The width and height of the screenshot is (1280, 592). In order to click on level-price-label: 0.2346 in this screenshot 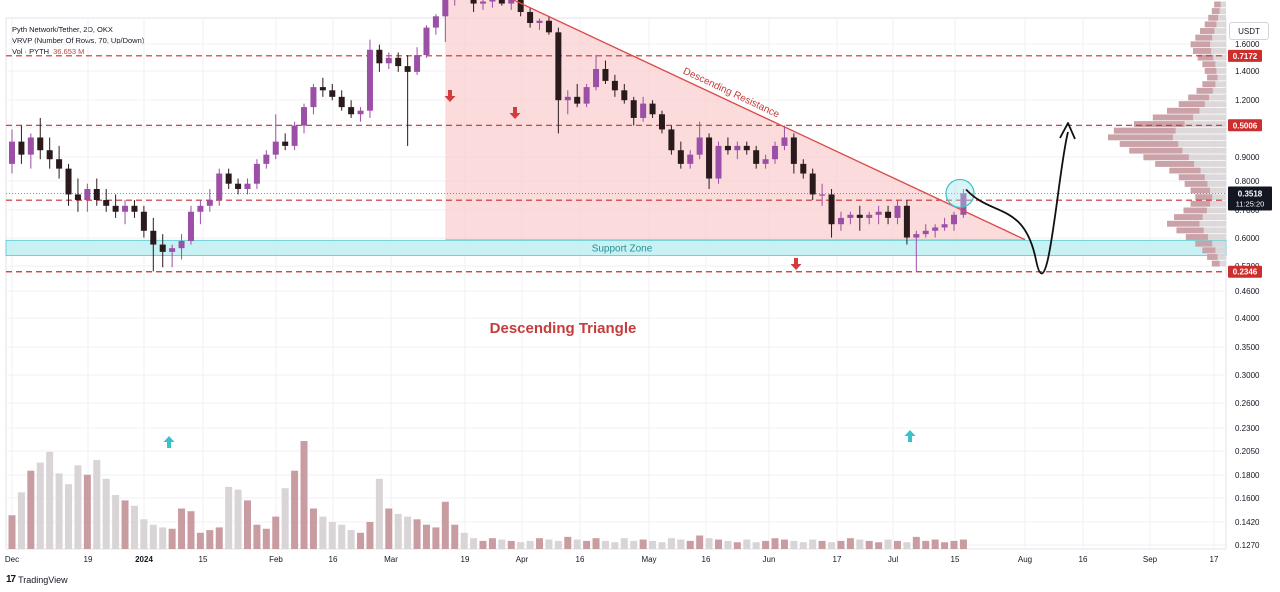, I will do `click(1245, 272)`.